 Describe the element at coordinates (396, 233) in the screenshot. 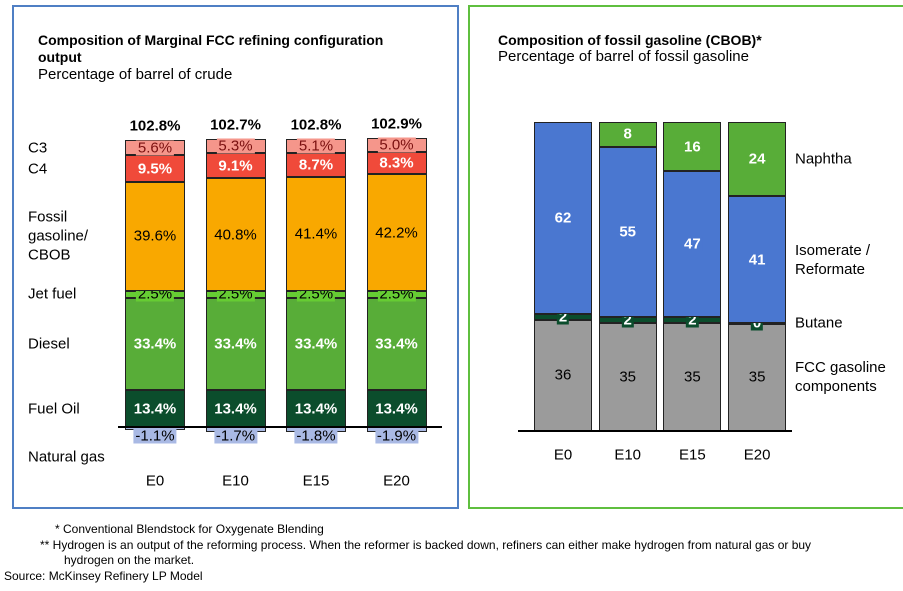

I see `value-label: 42.2%` at that location.